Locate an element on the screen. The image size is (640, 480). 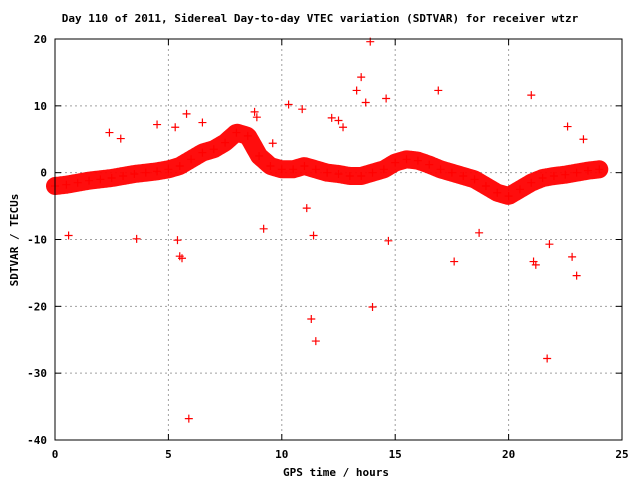
y-tick-label: 20 is located at coordinates (40, 39).